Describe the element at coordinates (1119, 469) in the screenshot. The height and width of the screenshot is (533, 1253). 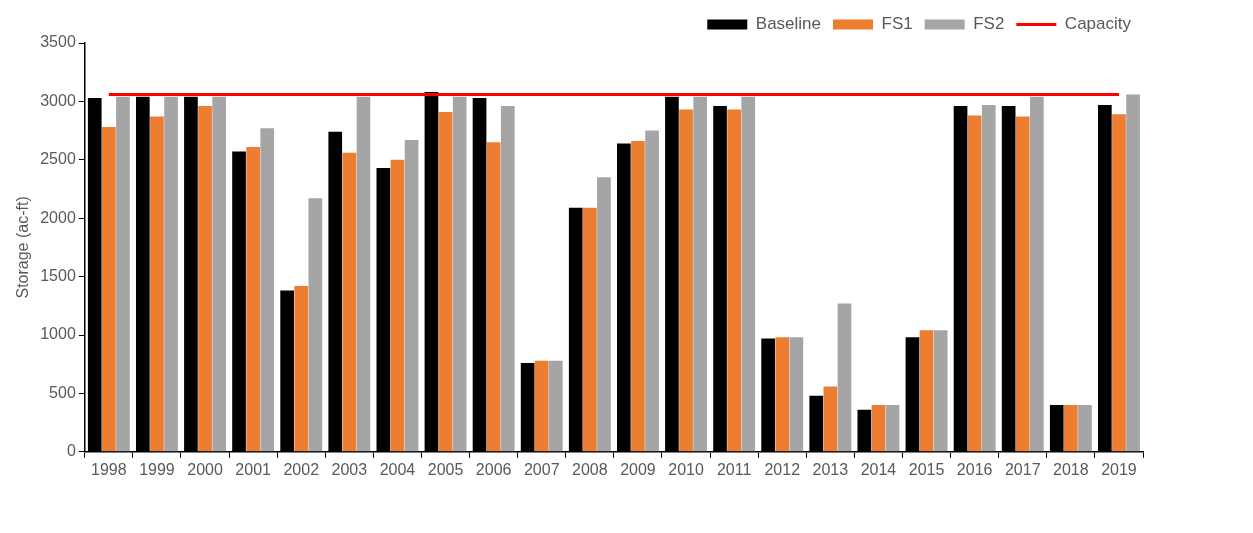
I see `x-tick-label: 2019` at that location.